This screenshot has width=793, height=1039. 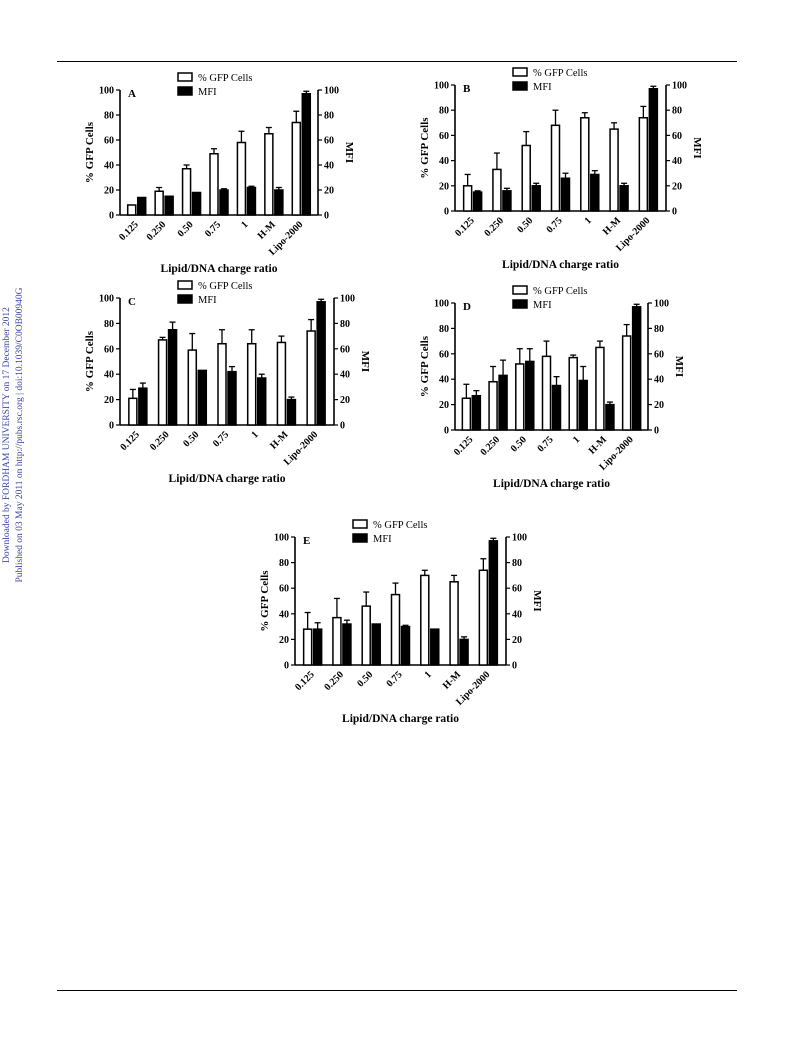 What do you see at coordinates (305, 681) in the screenshot?
I see `x-tick-label: 0.125` at bounding box center [305, 681].